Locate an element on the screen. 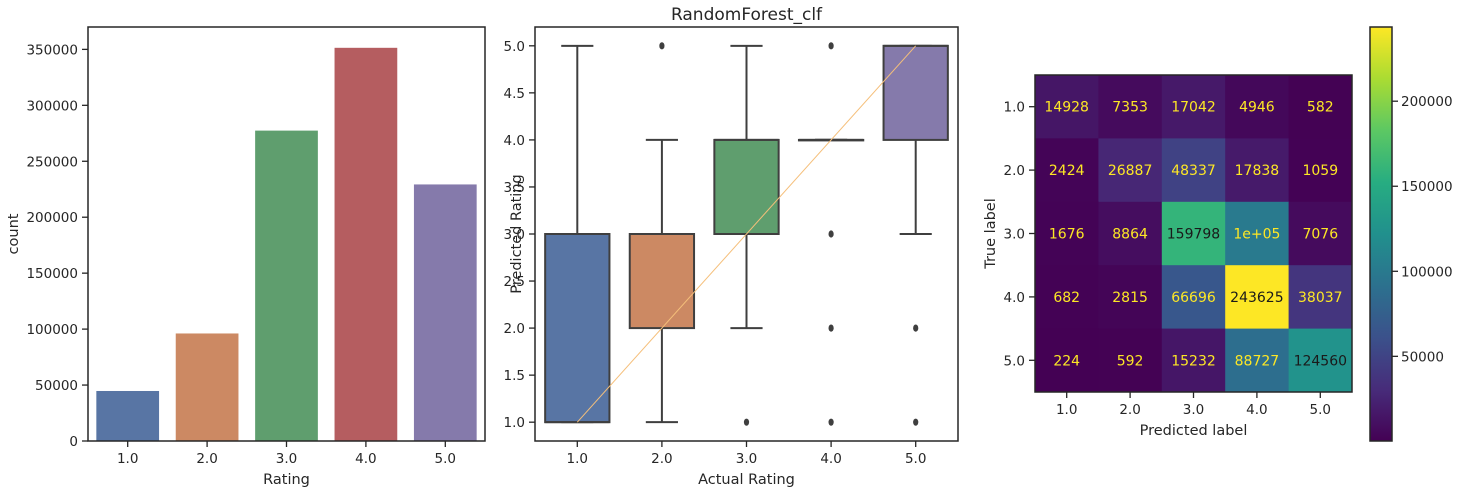  cell-value: 592 is located at coordinates (1130, 361).